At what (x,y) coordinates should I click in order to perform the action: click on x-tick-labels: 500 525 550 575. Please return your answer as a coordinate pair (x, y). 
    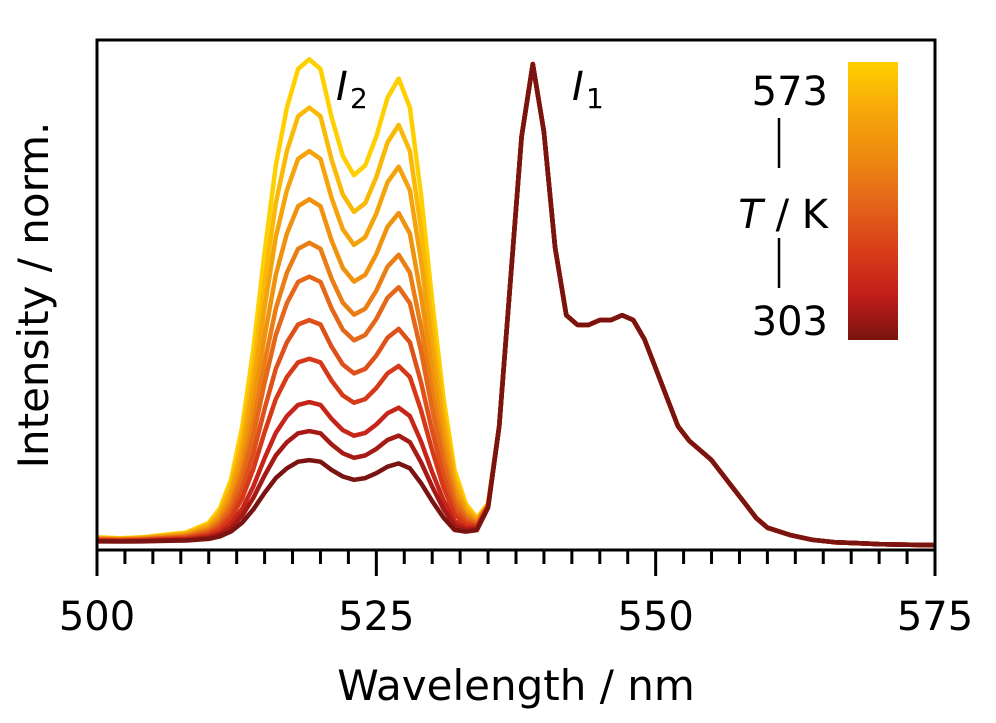
    Looking at the image, I should click on (516, 617).